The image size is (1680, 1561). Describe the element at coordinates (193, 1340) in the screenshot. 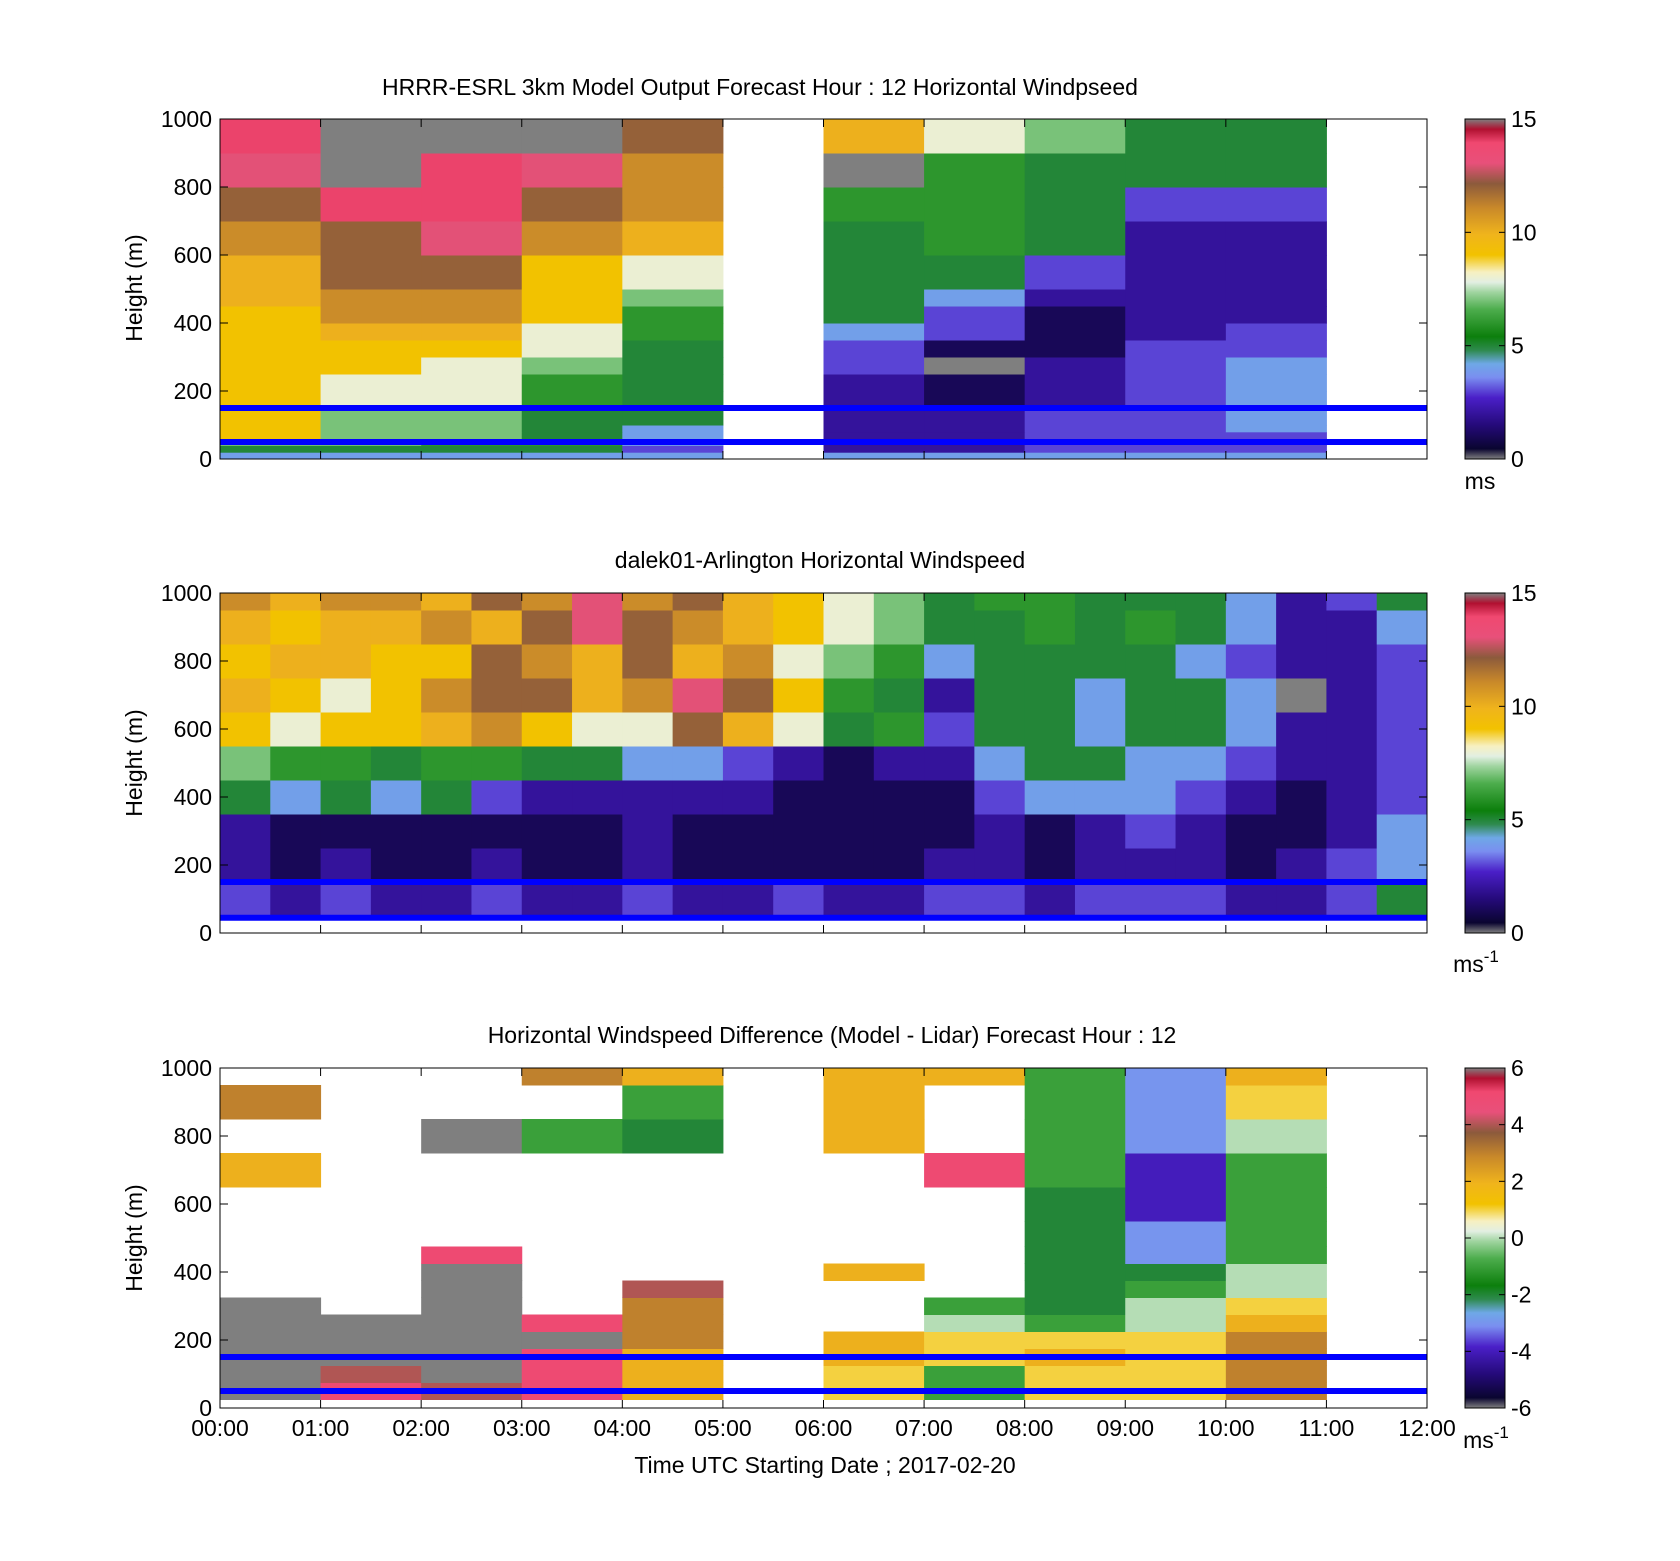

I see `y-tick-label: 200` at that location.